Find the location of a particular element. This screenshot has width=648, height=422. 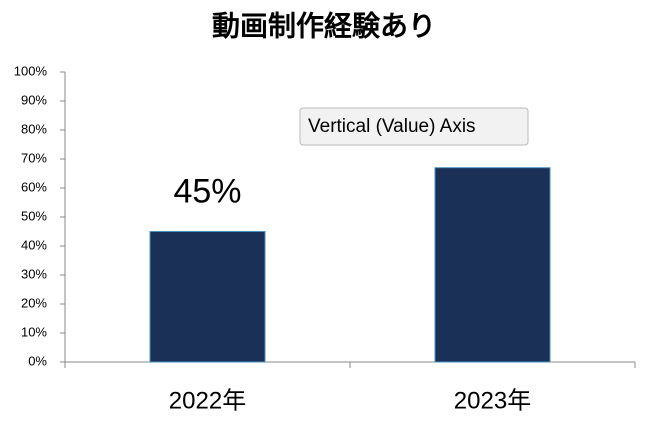

tooltip-text: Vertical (Value) Axis is located at coordinates (392, 126).